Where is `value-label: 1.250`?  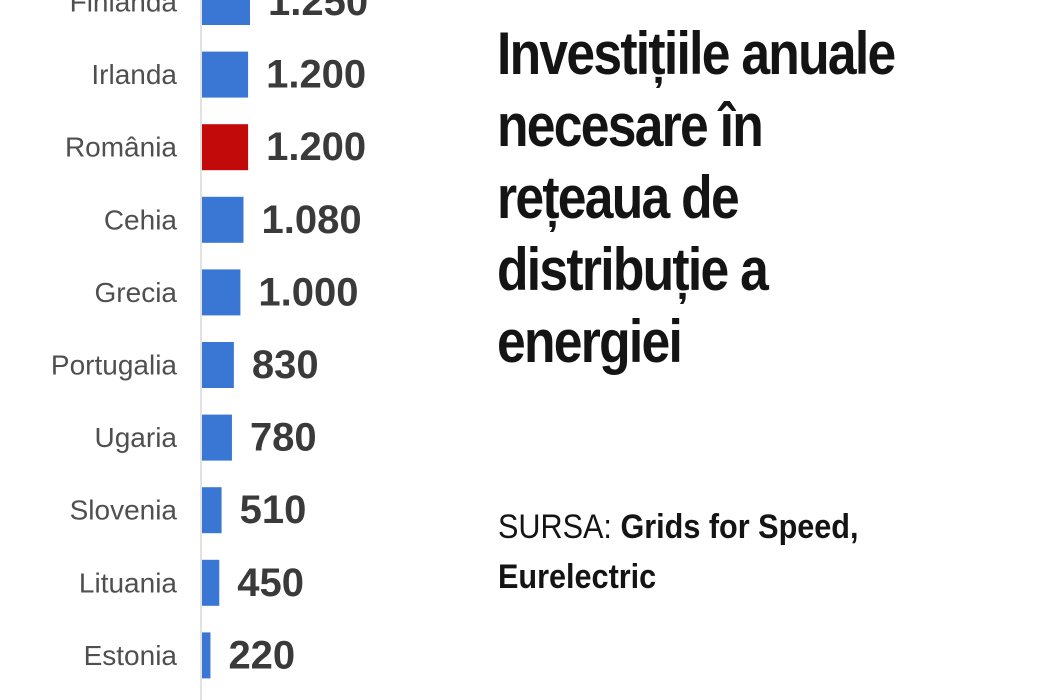 value-label: 1.250 is located at coordinates (318, 12).